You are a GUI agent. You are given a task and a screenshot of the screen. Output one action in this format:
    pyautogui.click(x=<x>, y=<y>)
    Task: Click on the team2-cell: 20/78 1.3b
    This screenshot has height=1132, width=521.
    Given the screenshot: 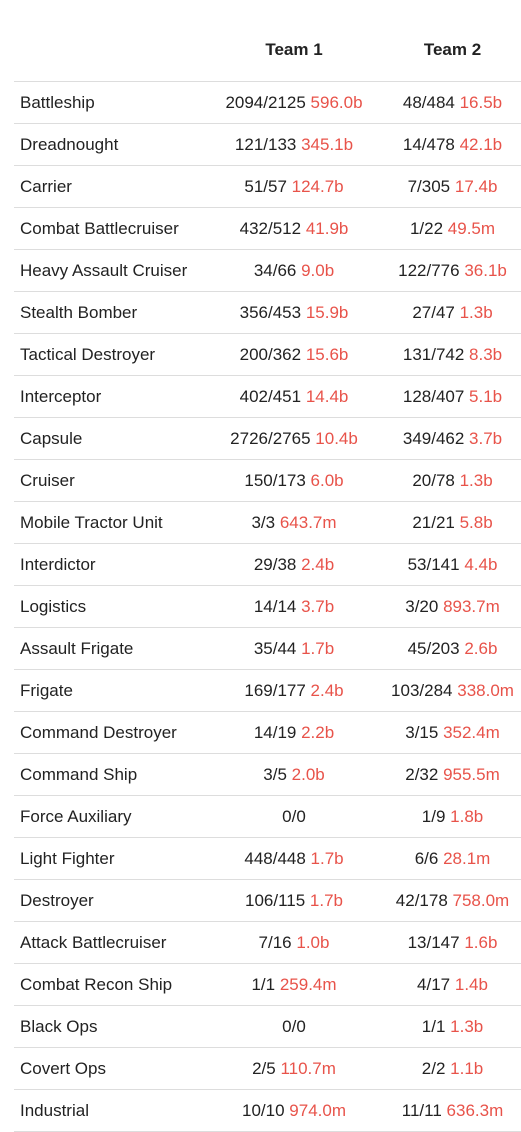 What is the action you would take?
    pyautogui.click(x=452, y=480)
    